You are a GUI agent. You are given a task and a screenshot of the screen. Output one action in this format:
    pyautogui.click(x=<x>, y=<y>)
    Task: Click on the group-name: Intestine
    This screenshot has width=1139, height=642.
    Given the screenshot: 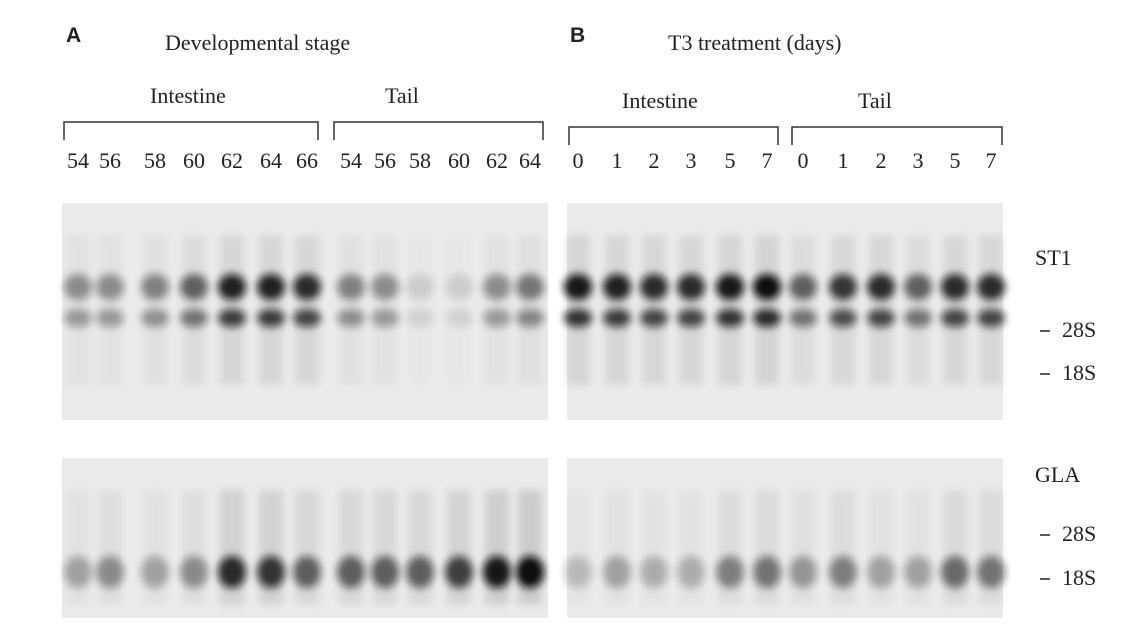 What is the action you would take?
    pyautogui.click(x=188, y=95)
    